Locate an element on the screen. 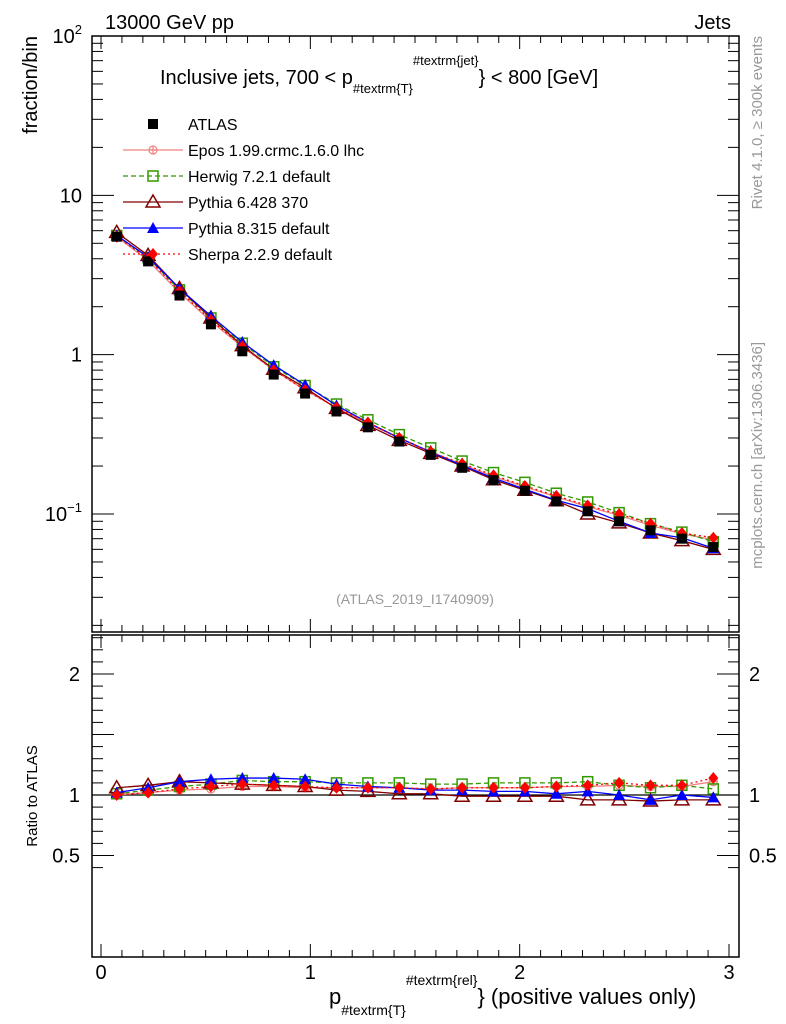  legend-marker-herwig-7-2-1-default is located at coordinates (153, 176).